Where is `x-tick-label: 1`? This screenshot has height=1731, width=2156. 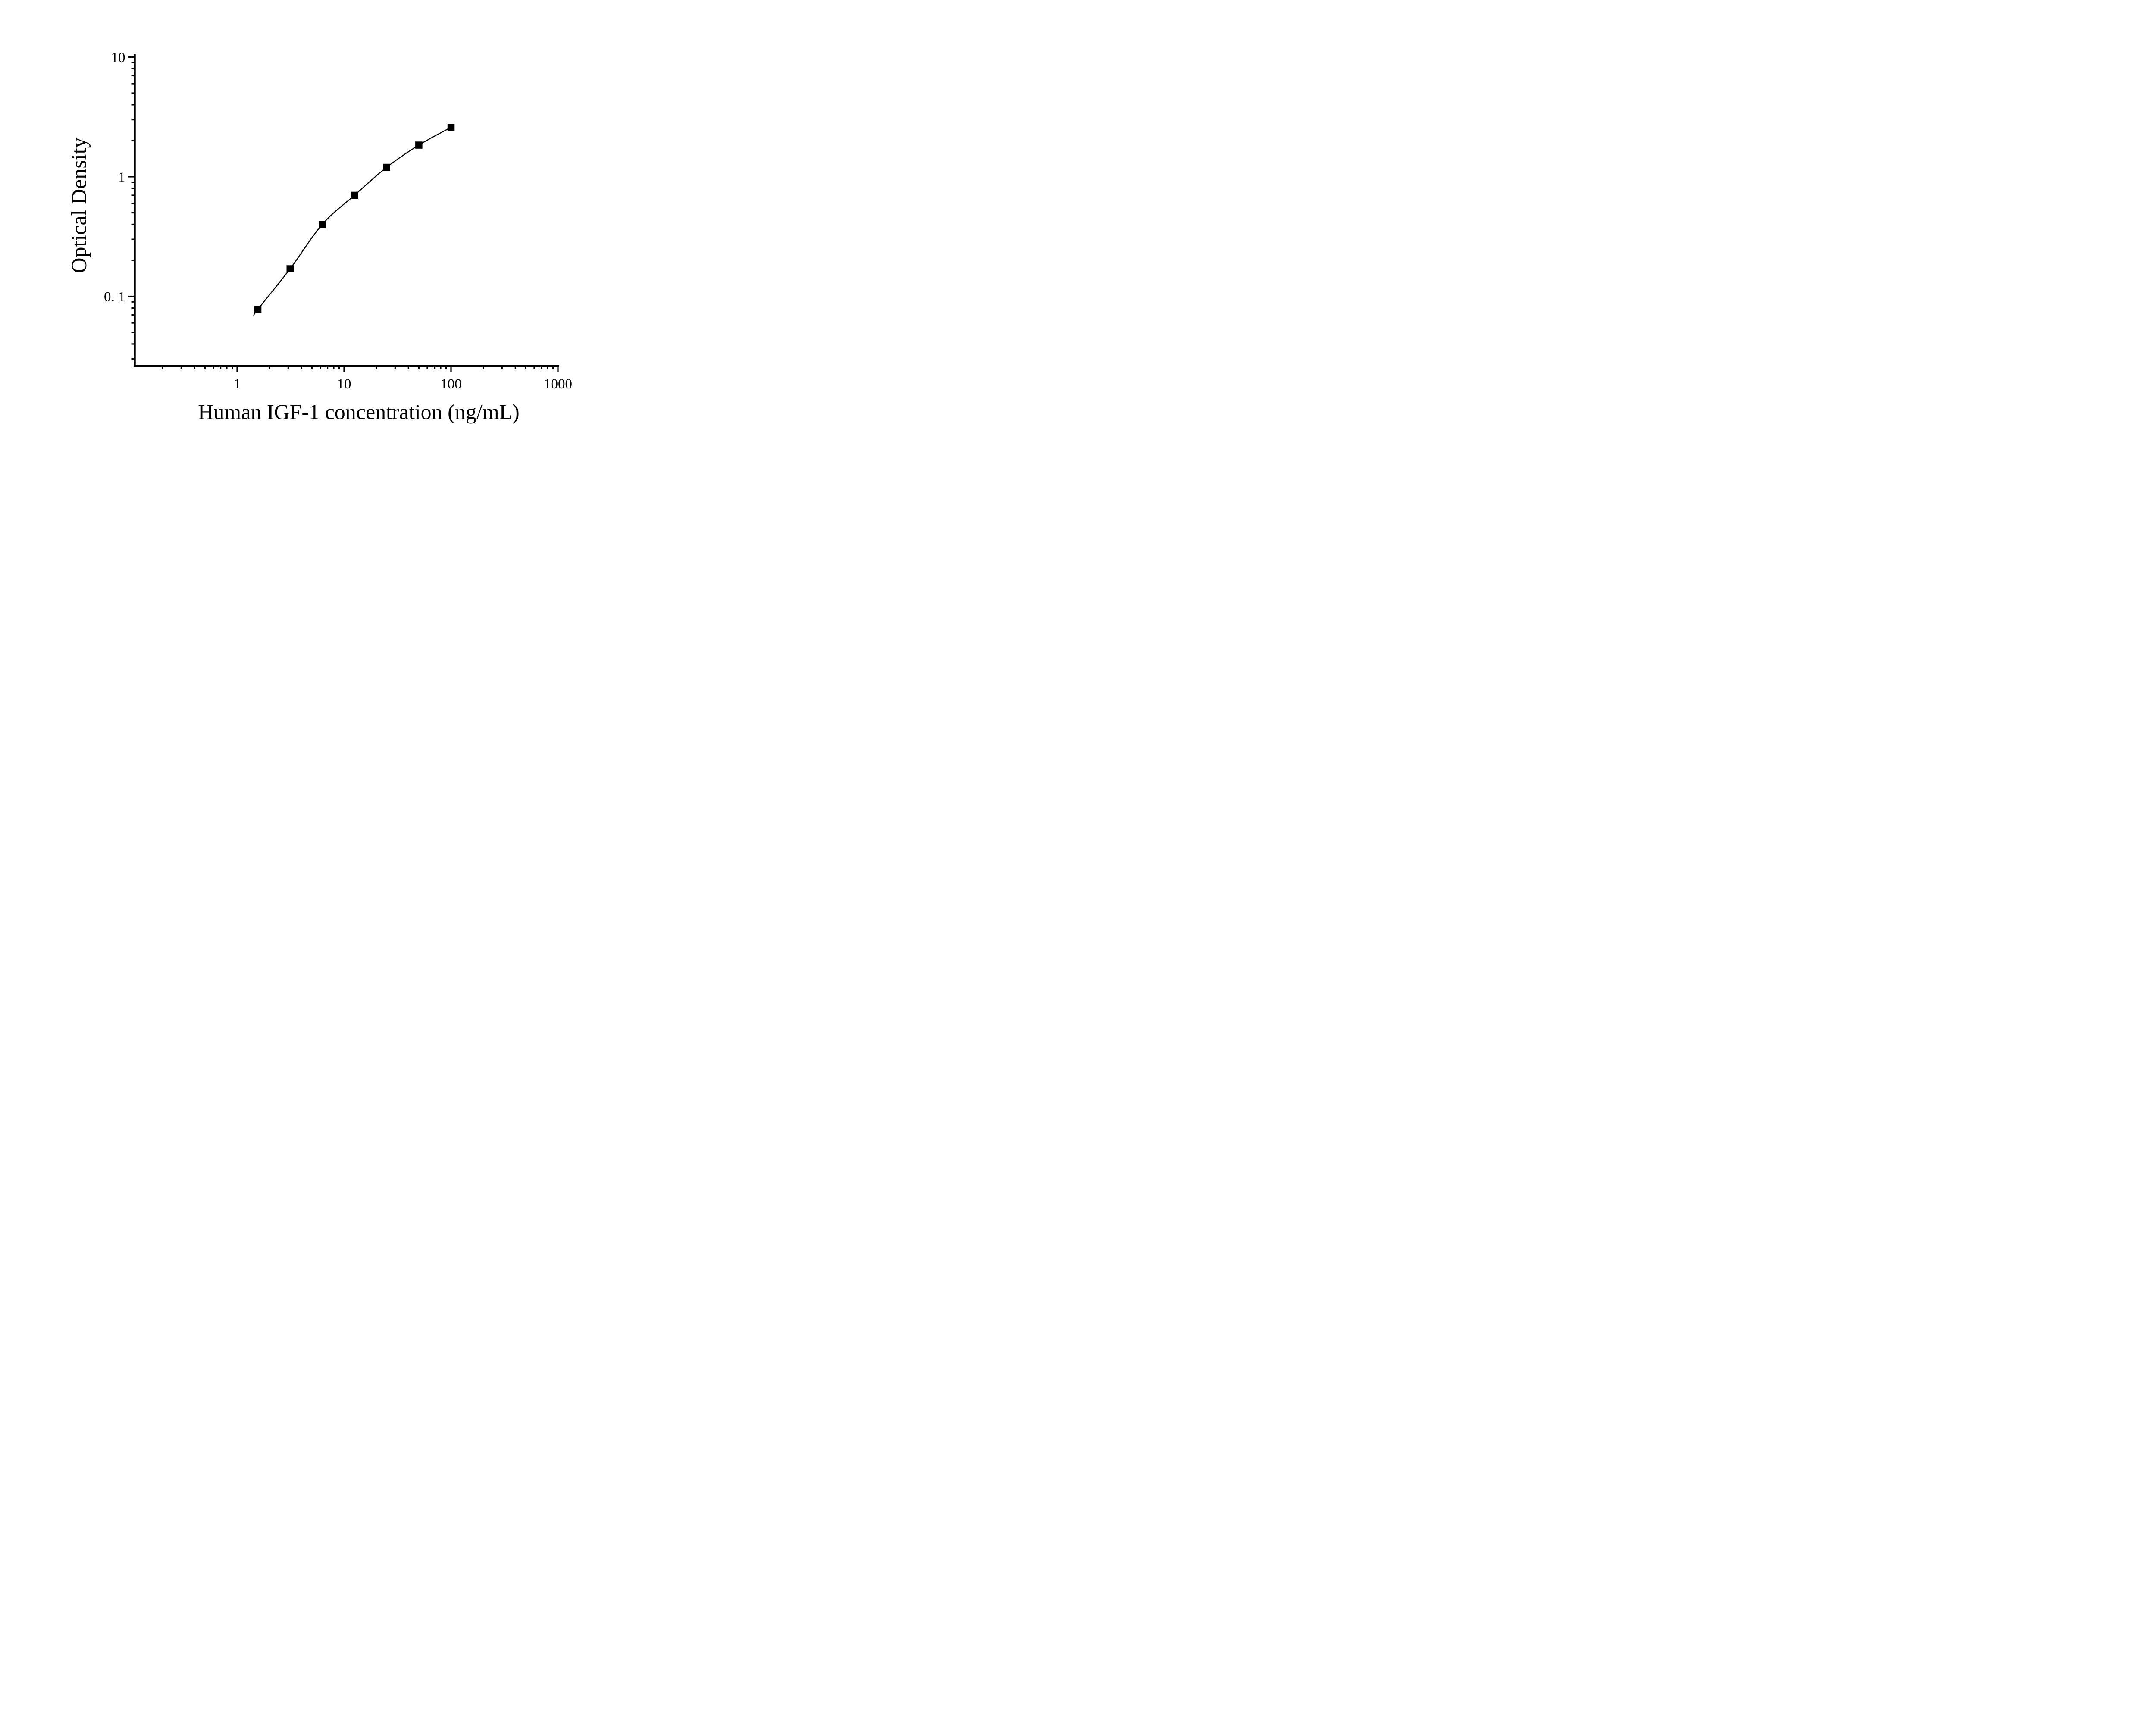 x-tick-label: 1 is located at coordinates (238, 384).